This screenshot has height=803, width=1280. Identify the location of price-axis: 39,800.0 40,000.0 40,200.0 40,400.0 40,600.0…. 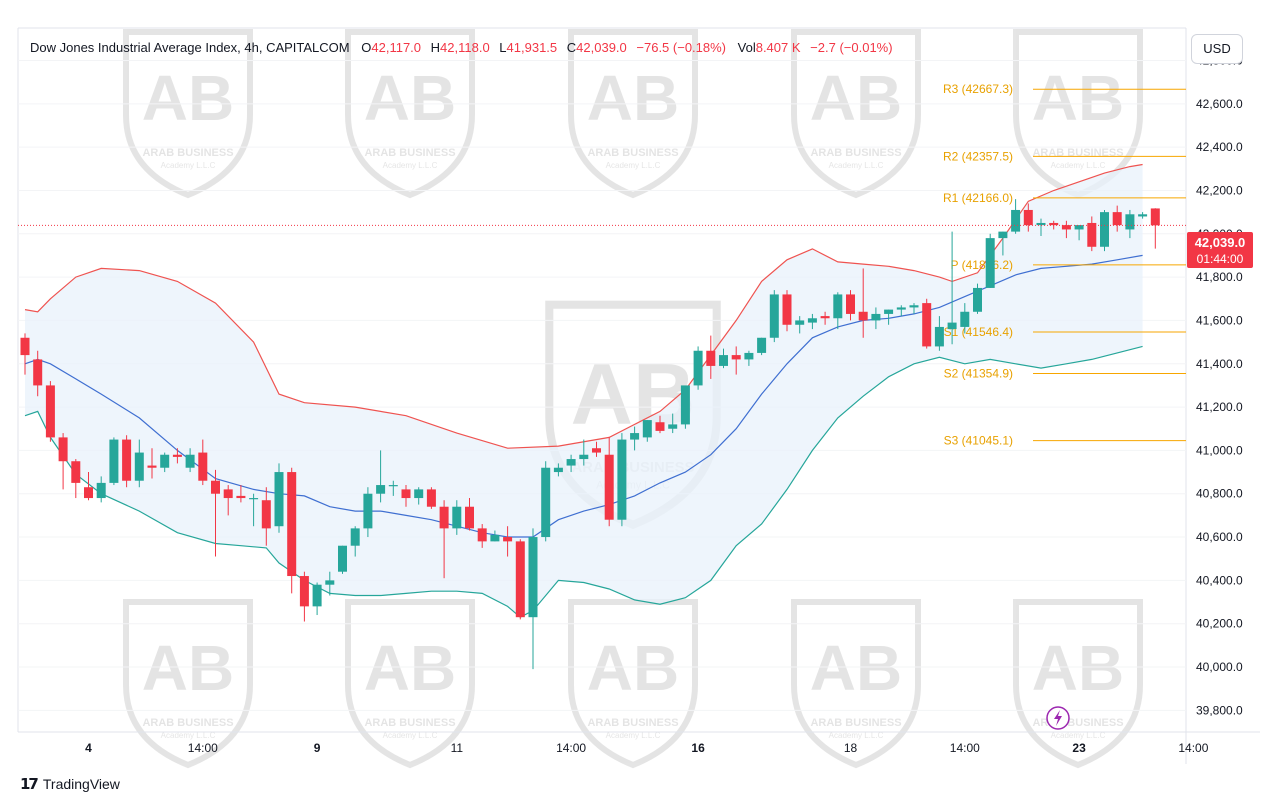
(1219, 385).